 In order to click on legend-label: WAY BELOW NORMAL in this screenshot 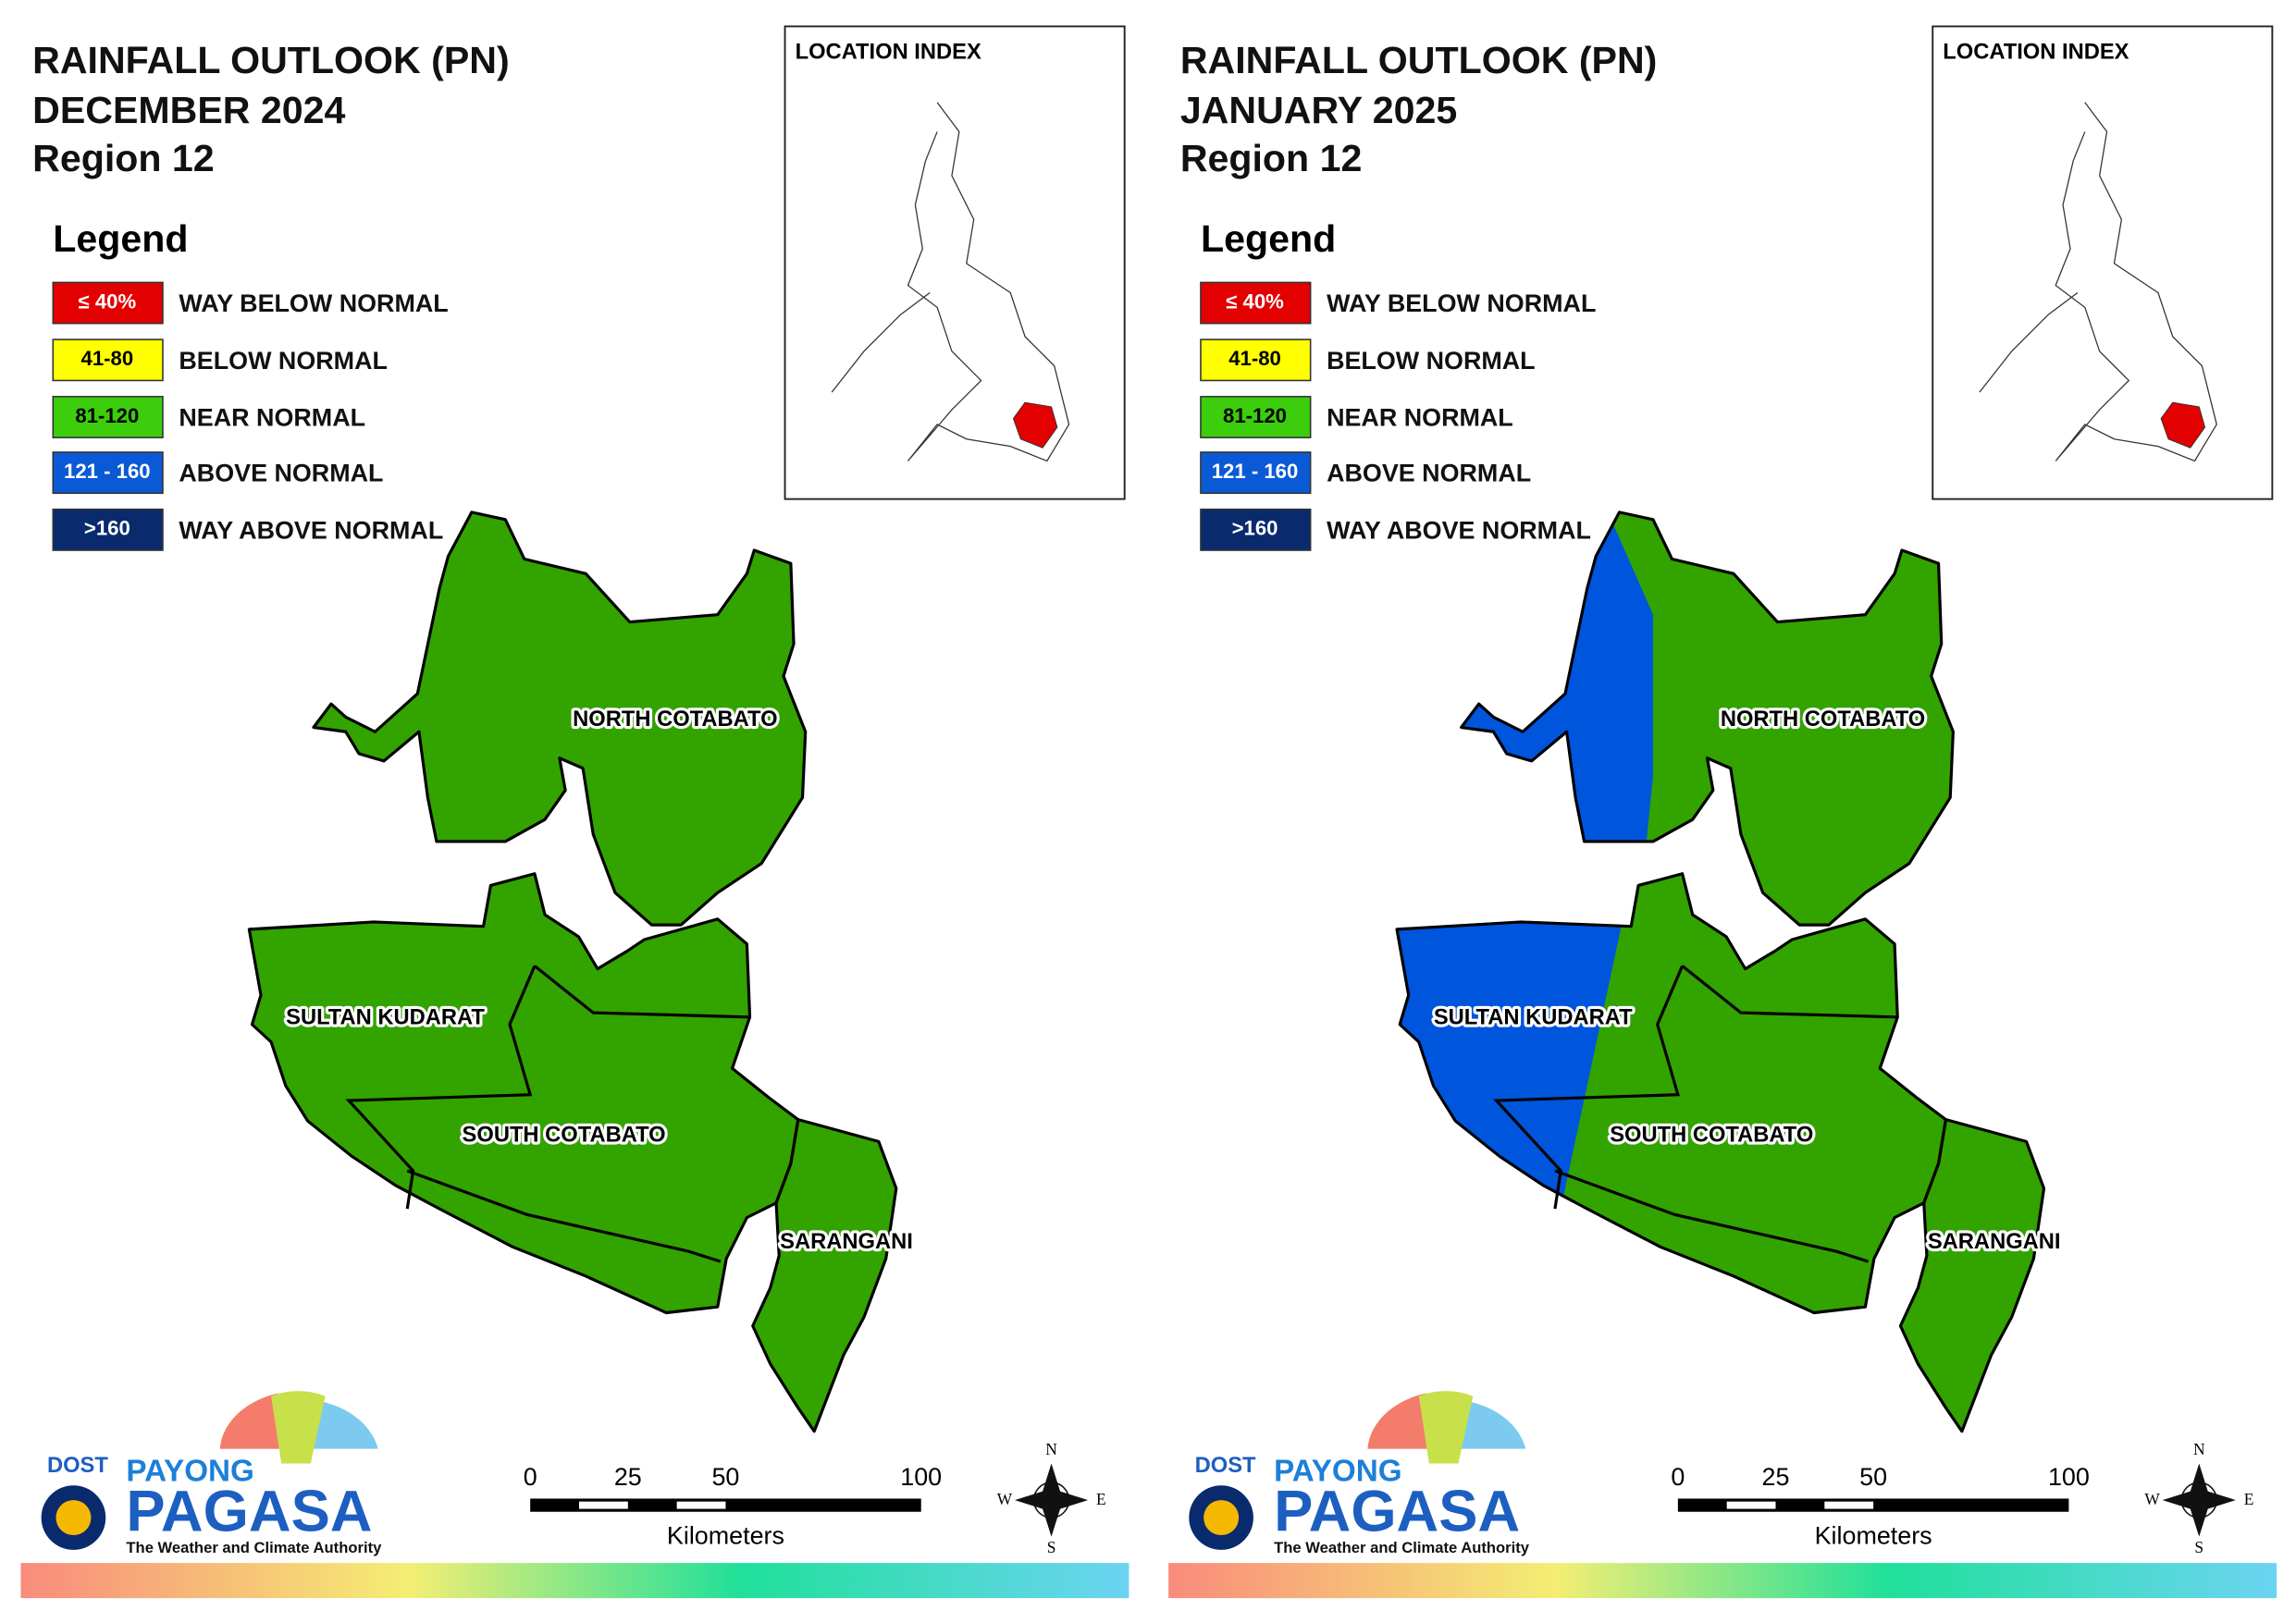, I will do `click(313, 303)`.